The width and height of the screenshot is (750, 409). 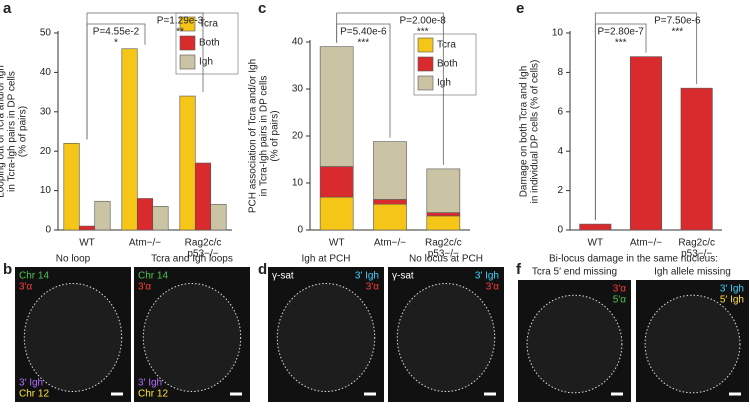 I want to click on panel-letter: d, so click(x=262, y=269).